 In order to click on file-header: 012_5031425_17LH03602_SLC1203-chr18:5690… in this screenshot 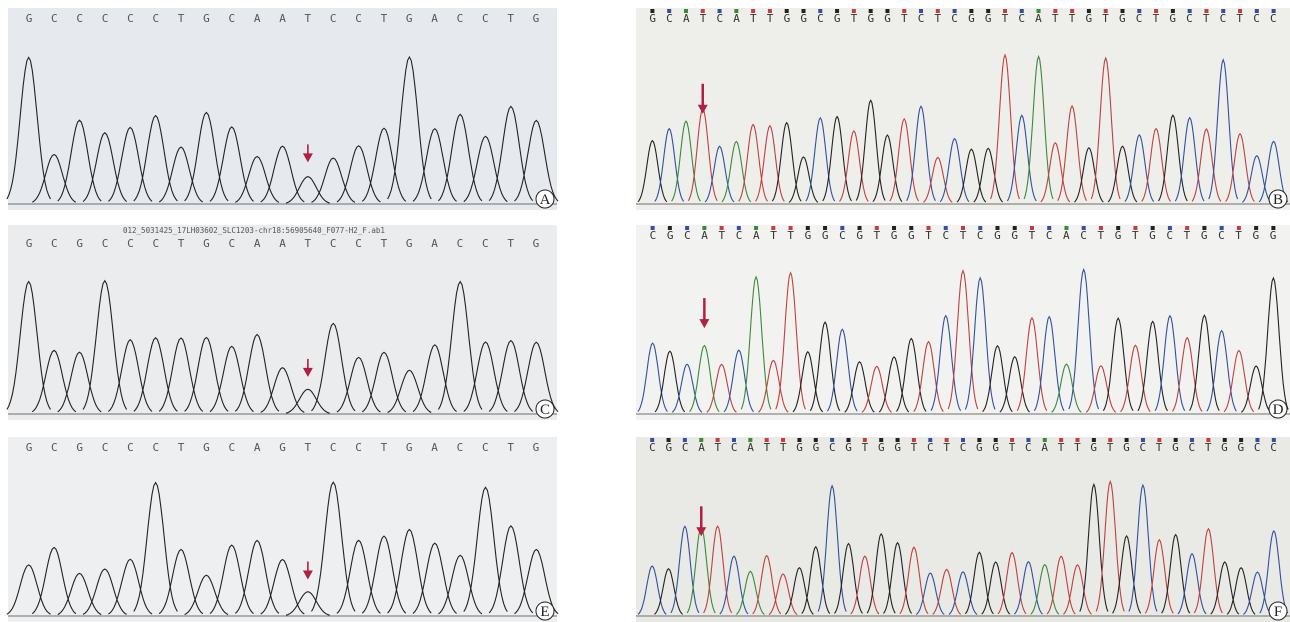, I will do `click(254, 230)`.